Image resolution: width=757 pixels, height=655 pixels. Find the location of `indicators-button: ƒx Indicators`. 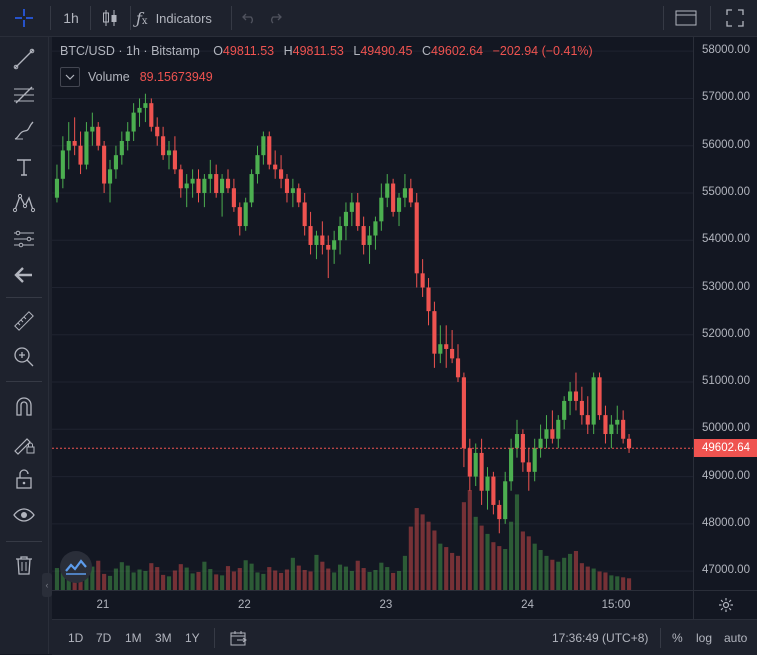

indicators-button: ƒx Indicators is located at coordinates (182, 18).